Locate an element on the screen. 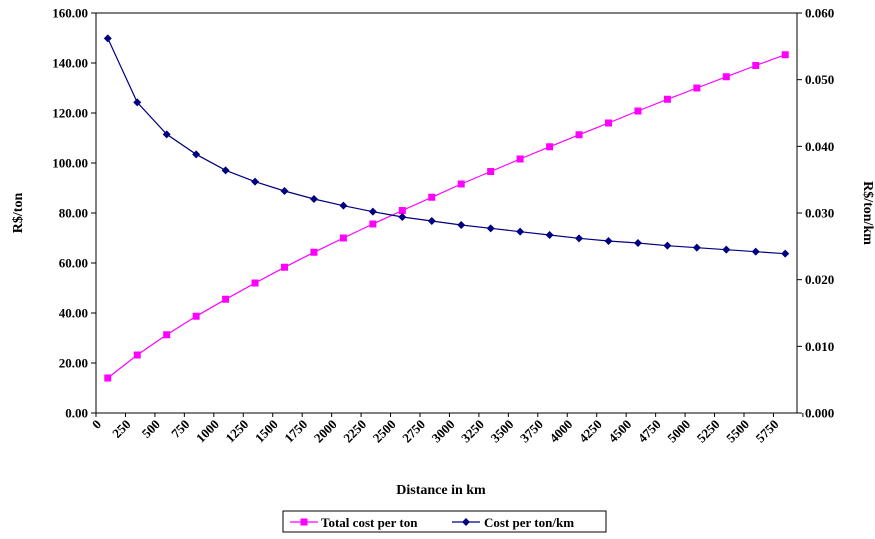 This screenshot has height=539, width=875. x-tick-label: 4750 is located at coordinates (649, 431).